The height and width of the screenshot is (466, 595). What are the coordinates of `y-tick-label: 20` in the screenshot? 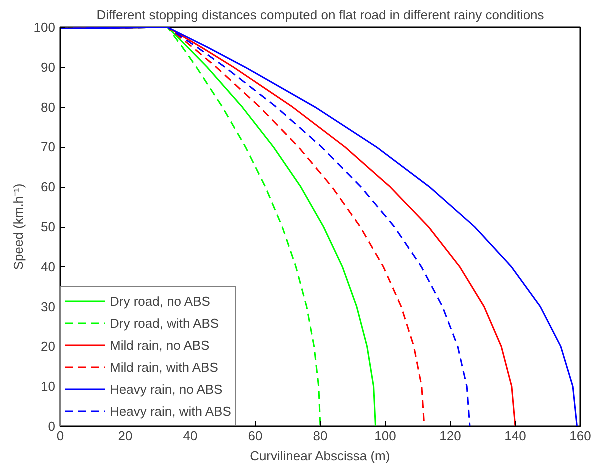 It's located at (48, 346).